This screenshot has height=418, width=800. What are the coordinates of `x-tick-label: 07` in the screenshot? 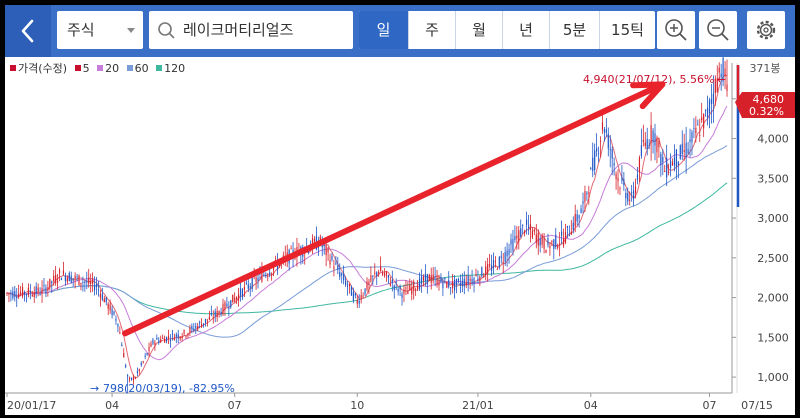 It's located at (709, 405).